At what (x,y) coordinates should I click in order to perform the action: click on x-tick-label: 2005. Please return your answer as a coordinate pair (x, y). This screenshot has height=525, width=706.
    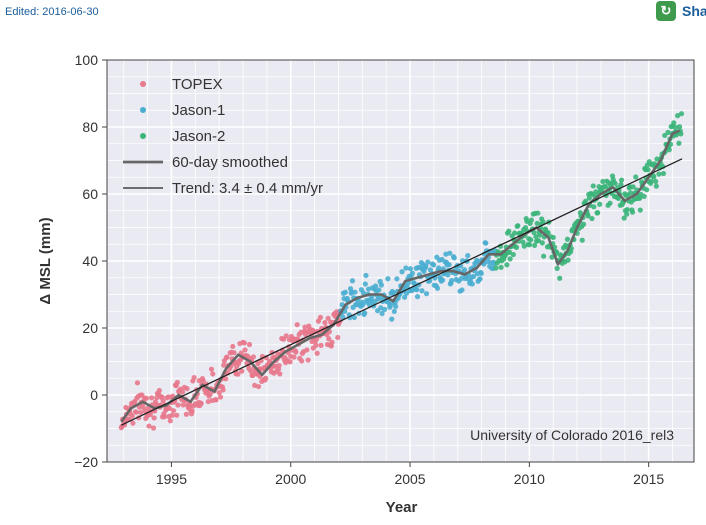
    Looking at the image, I should click on (409, 479).